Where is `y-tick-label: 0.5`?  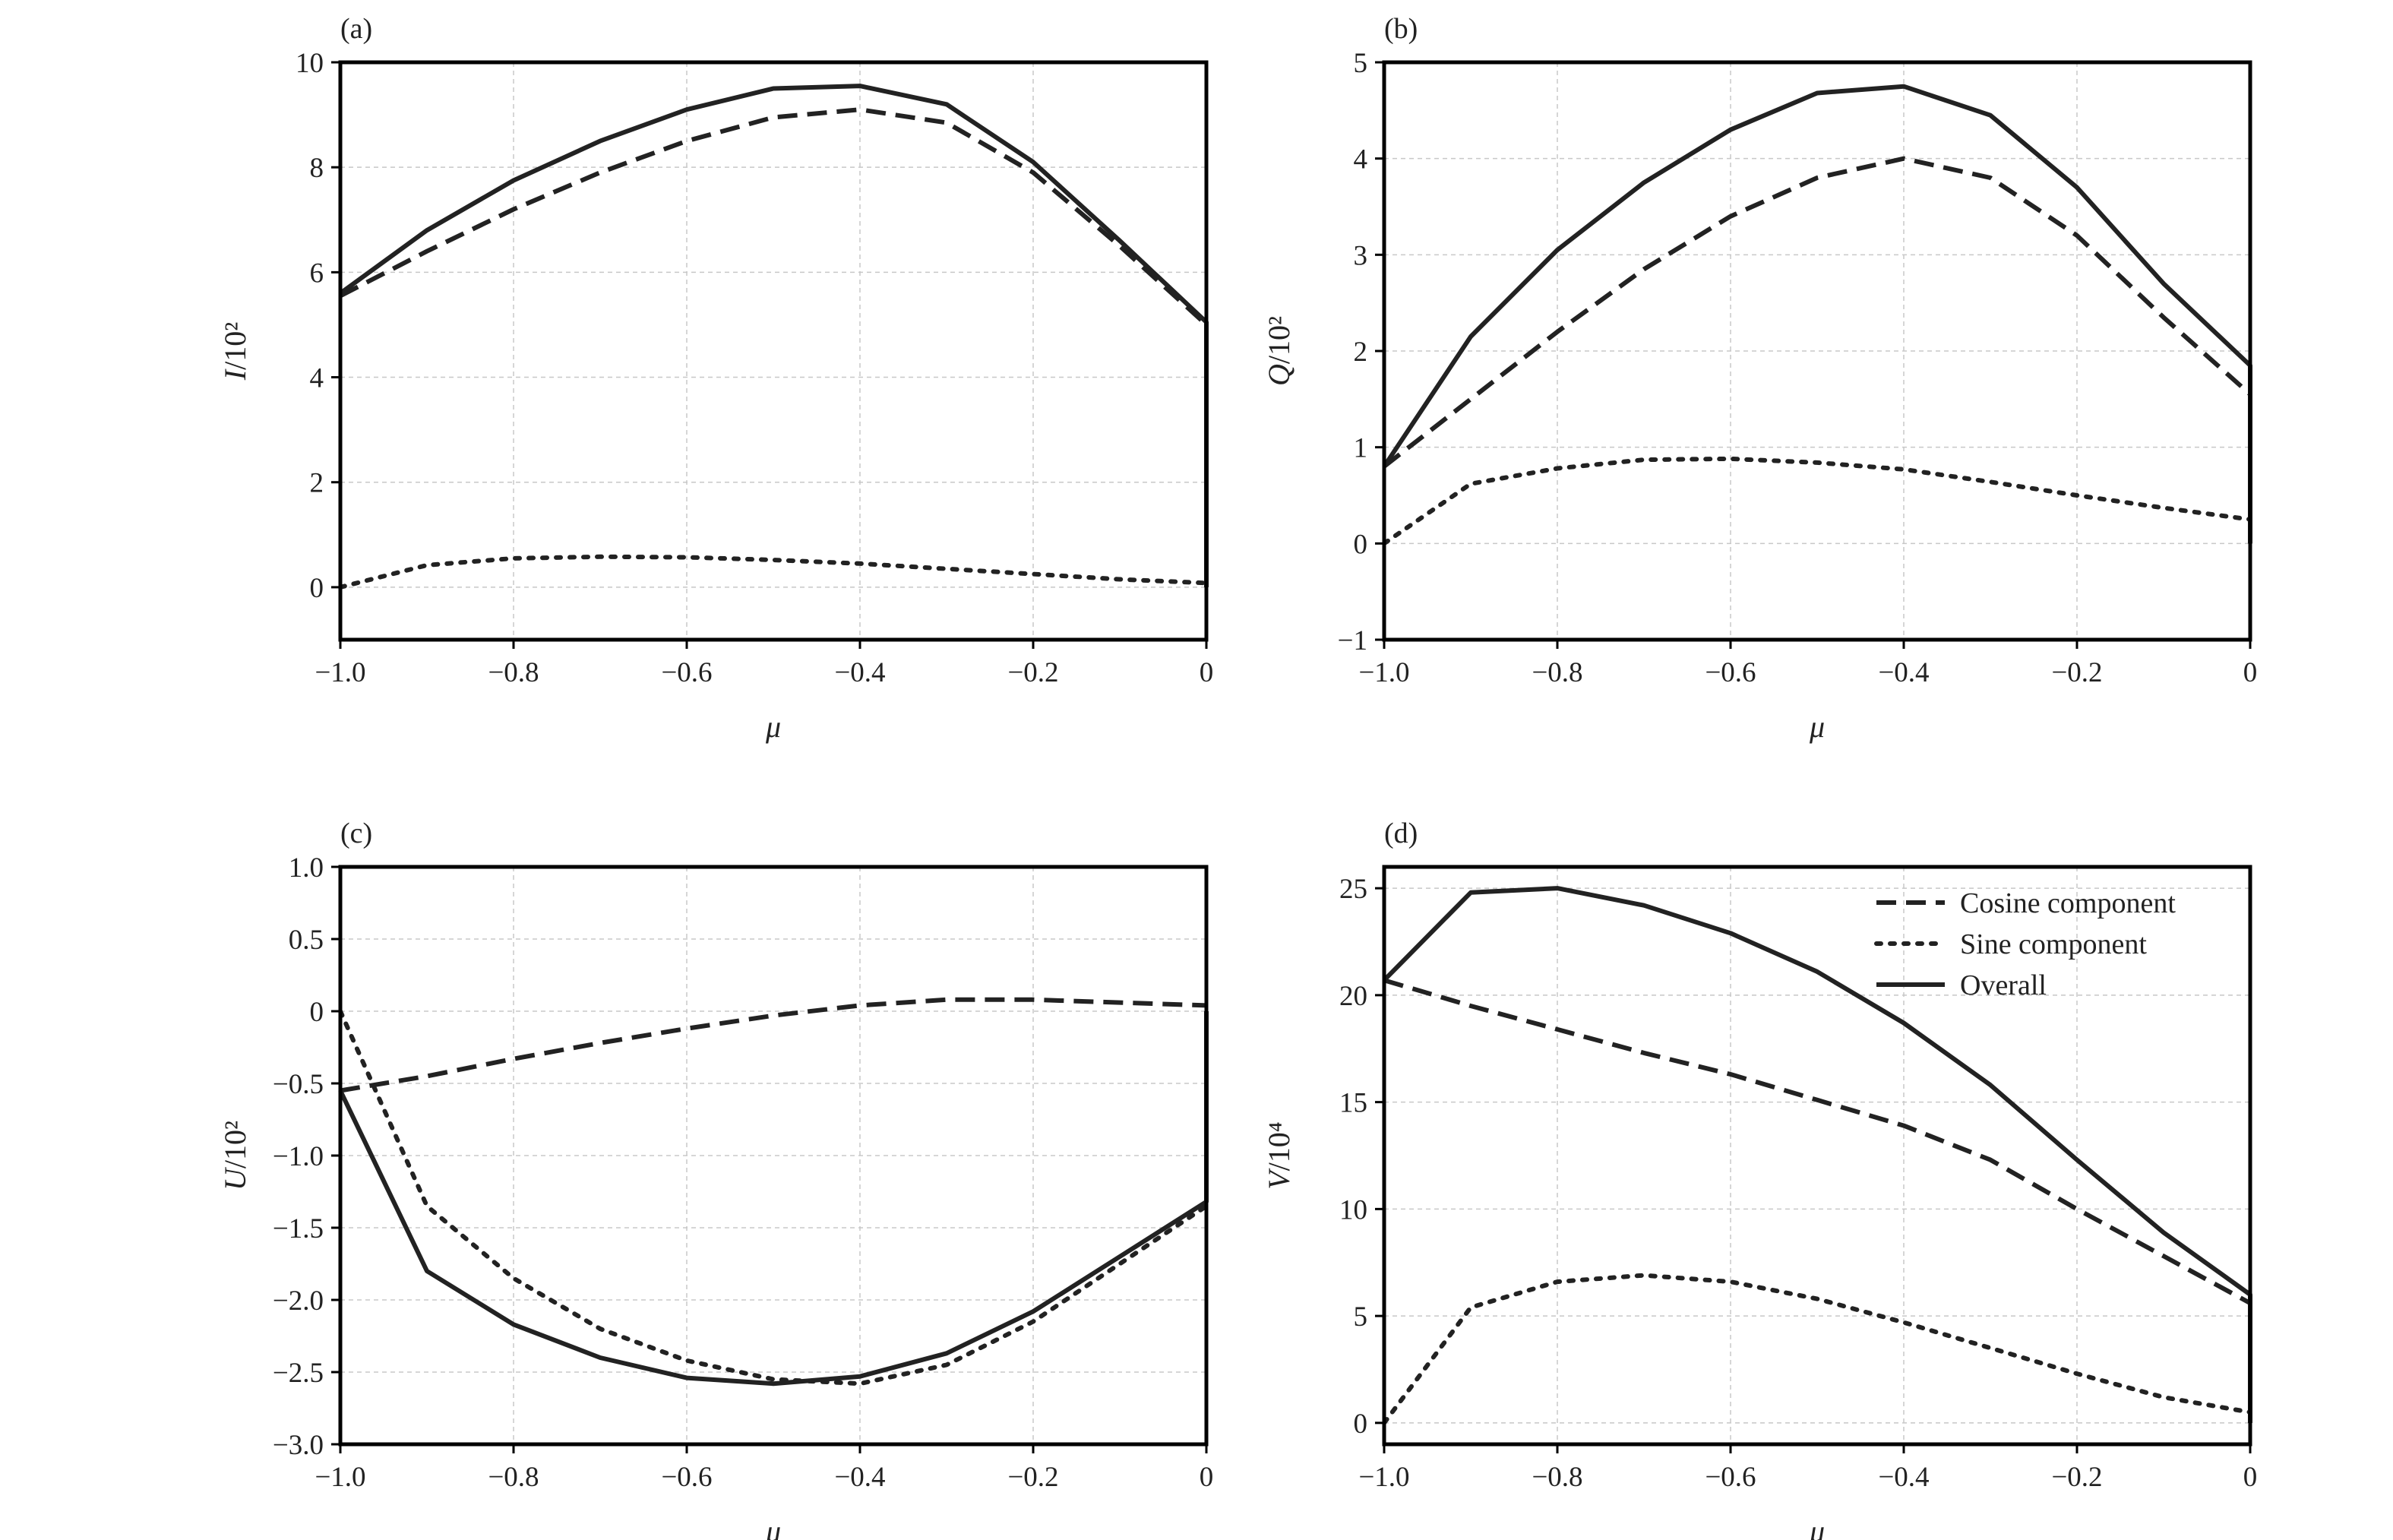
y-tick-label: 0.5 is located at coordinates (306, 940).